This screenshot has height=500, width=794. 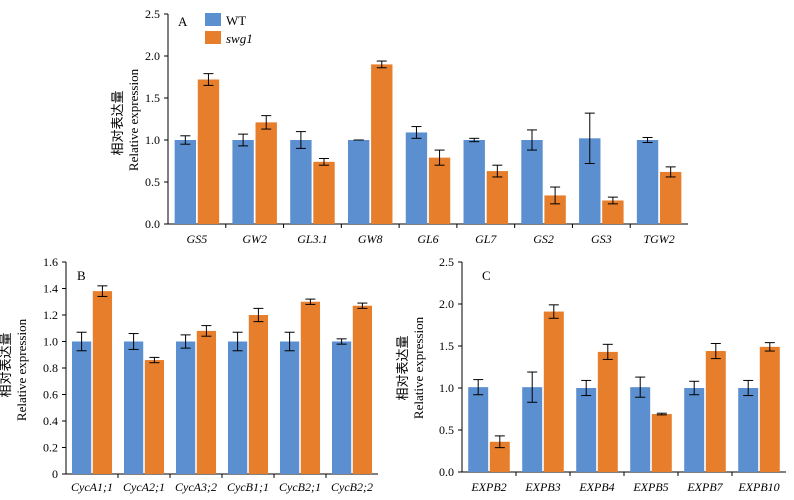 I want to click on panel-a-ylabel: Relative expression, so click(x=133, y=119).